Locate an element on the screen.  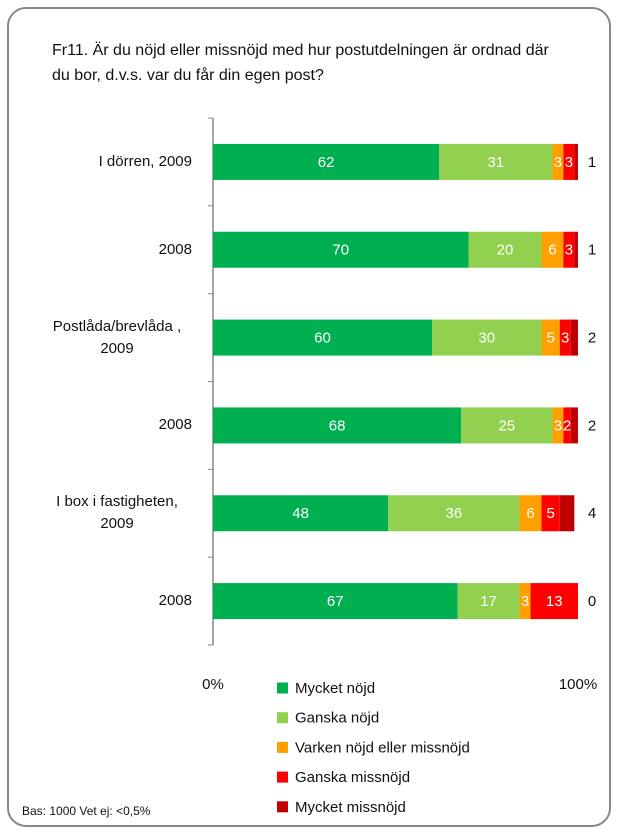
data-label: 31 is located at coordinates (496, 162).